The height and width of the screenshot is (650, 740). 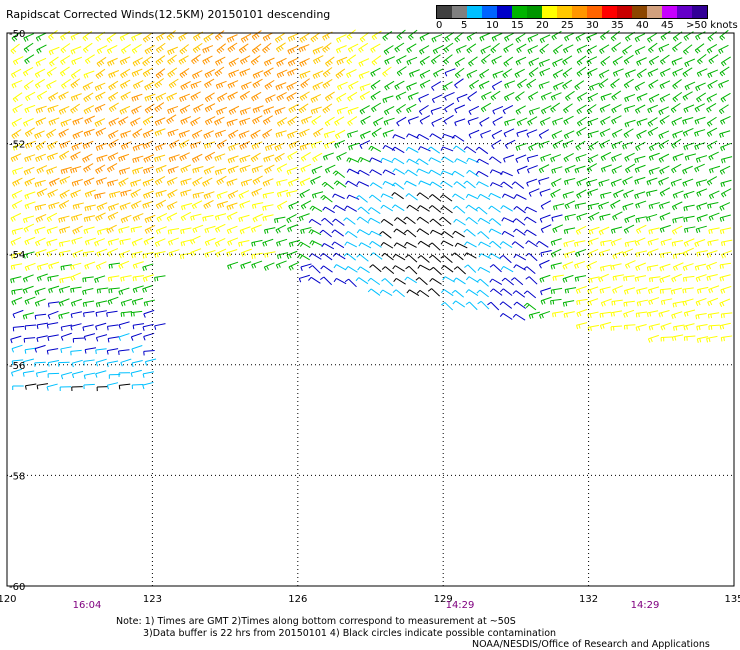 I want to click on legend-label: 20, so click(x=542, y=25).